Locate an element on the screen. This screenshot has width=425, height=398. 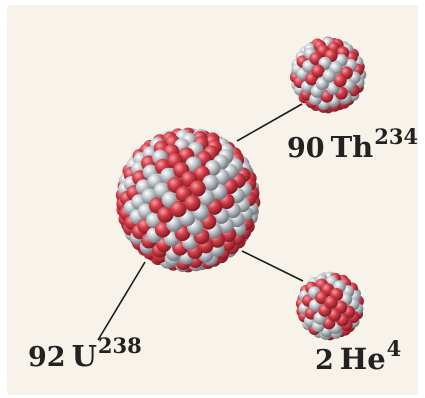
uranium-label: 92 U238 is located at coordinates (85, 354).